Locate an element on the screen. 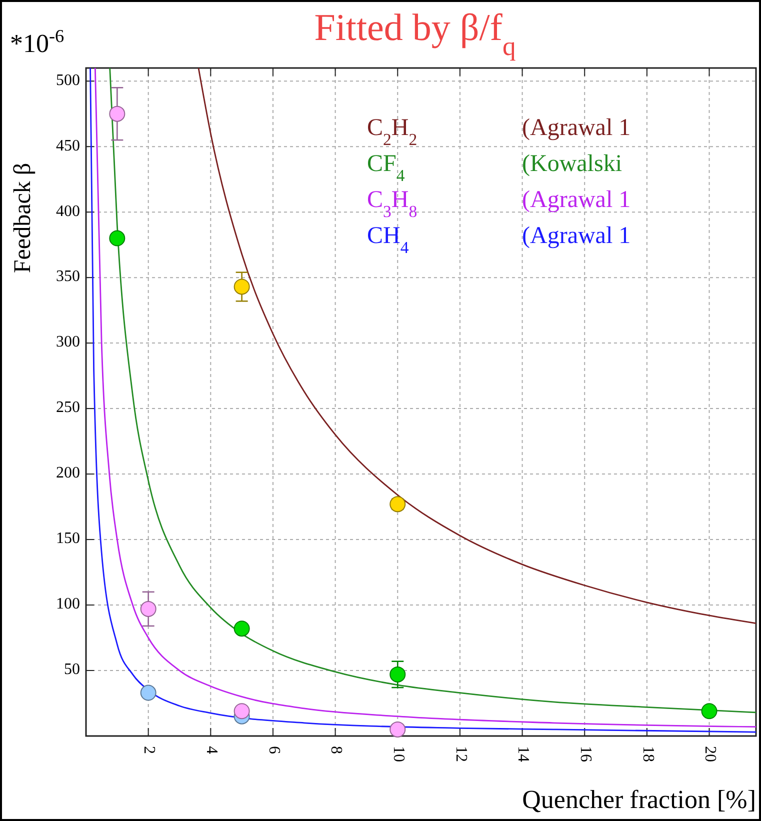 The width and height of the screenshot is (761, 821). y-tick-label: 500 is located at coordinates (68, 80).